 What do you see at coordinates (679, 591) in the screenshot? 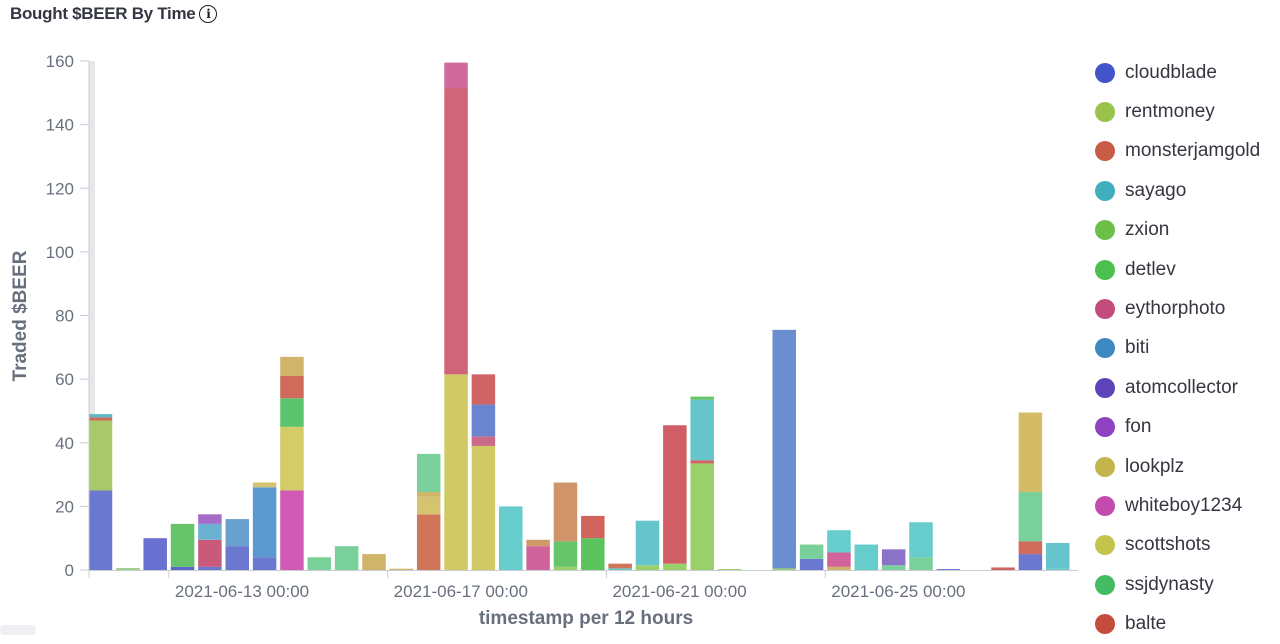
I see `x-tick-label: 2021-06-21 00:00` at bounding box center [679, 591].